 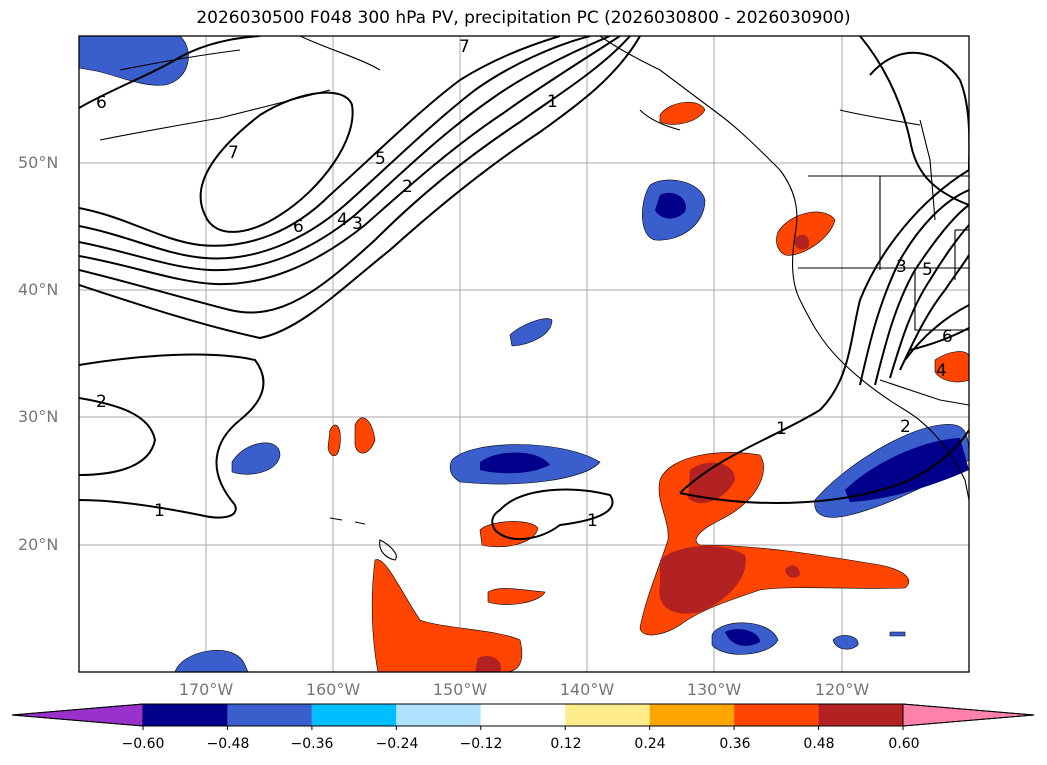 What do you see at coordinates (735, 744) in the screenshot?
I see `colorbar-tick-label: 0.36` at bounding box center [735, 744].